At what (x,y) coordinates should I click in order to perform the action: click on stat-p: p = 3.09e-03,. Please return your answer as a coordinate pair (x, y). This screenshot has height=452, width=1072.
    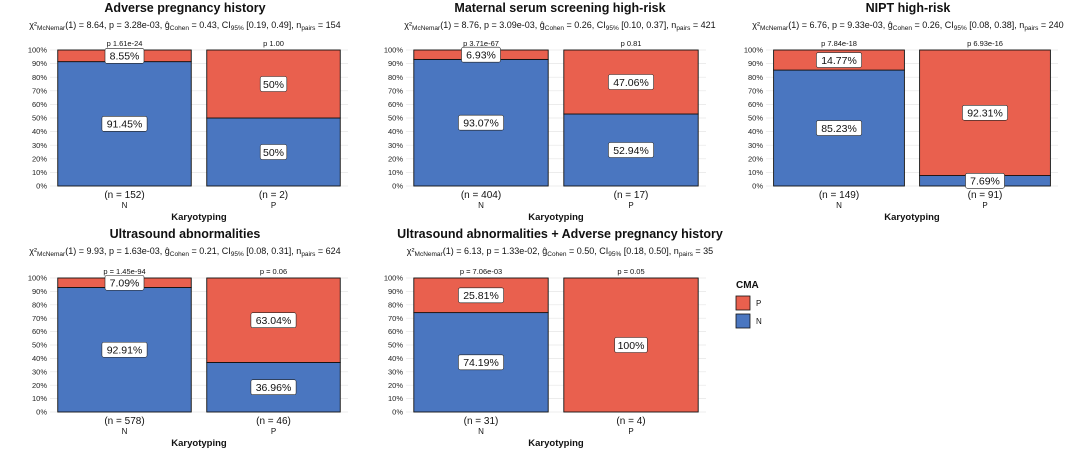
    Looking at the image, I should click on (512, 25).